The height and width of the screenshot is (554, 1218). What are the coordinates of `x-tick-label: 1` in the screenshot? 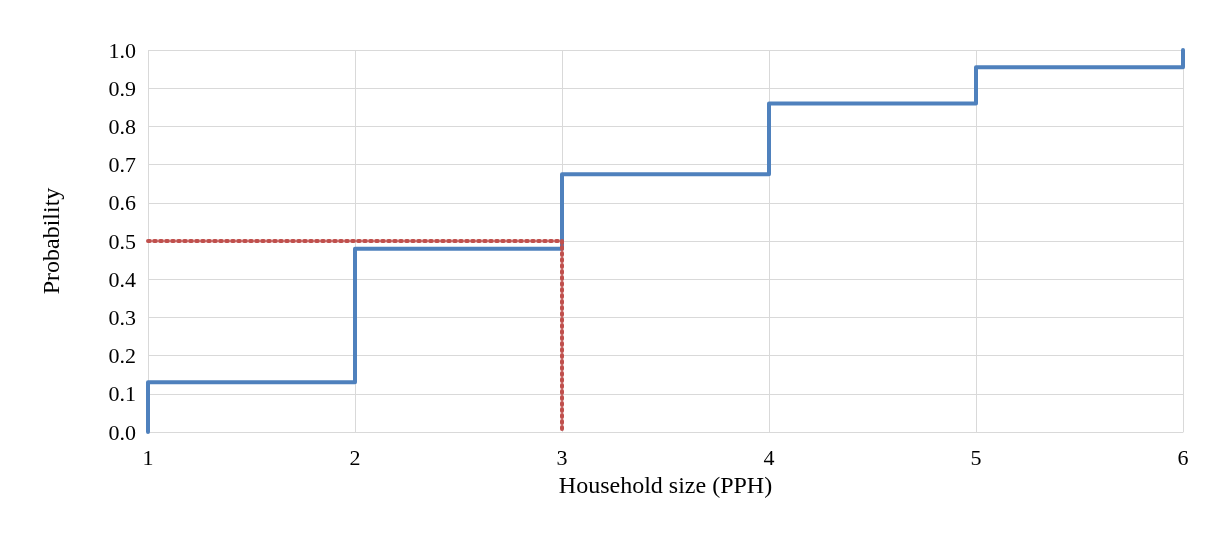 It's located at (148, 457).